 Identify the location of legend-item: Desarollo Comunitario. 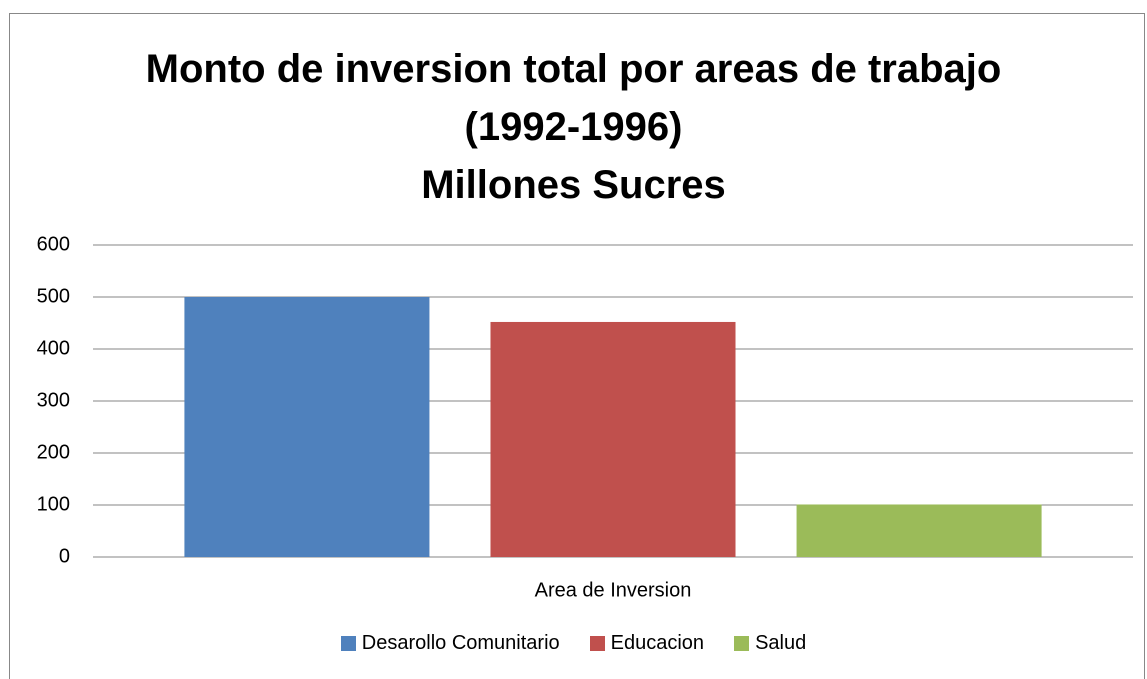
(450, 643).